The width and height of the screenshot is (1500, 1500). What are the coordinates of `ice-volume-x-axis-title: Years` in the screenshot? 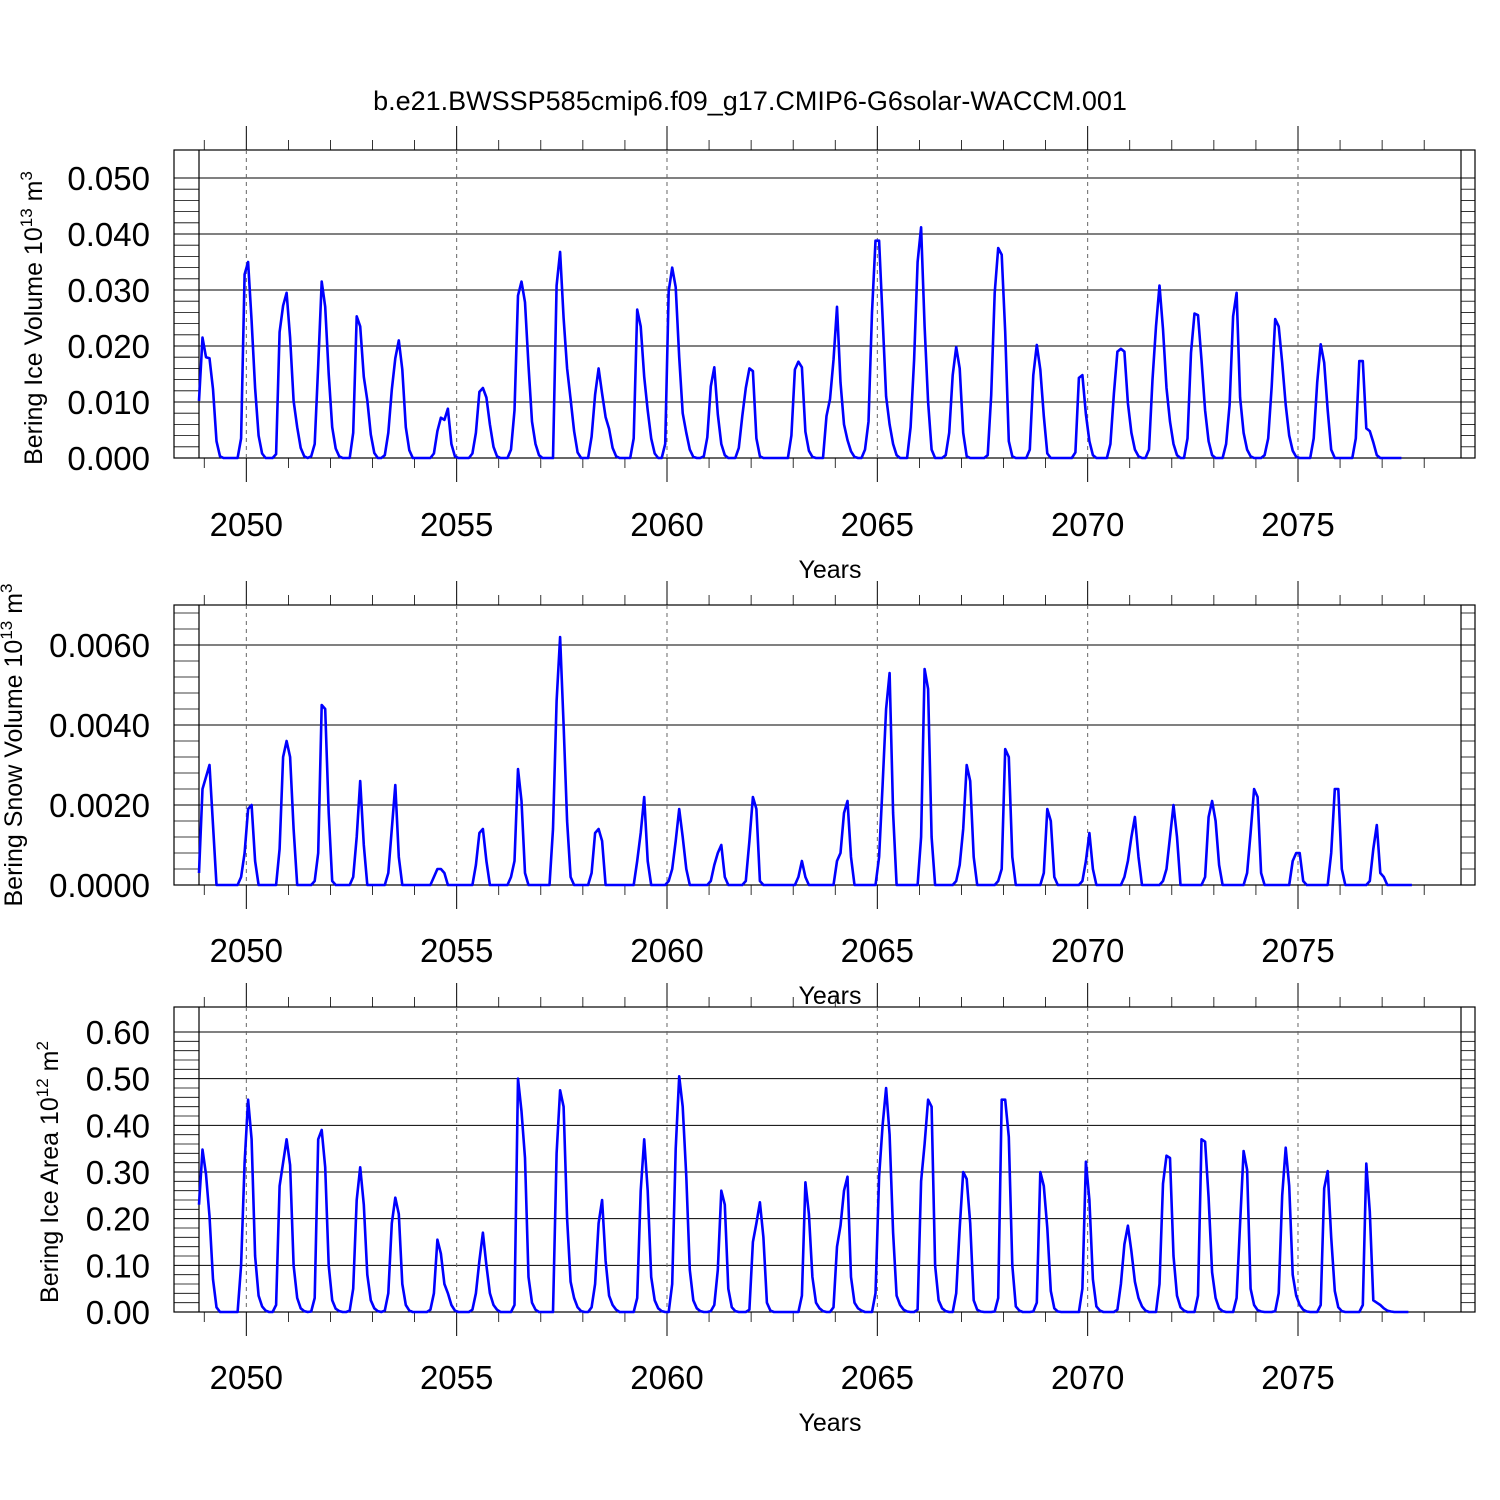 It's located at (829, 570).